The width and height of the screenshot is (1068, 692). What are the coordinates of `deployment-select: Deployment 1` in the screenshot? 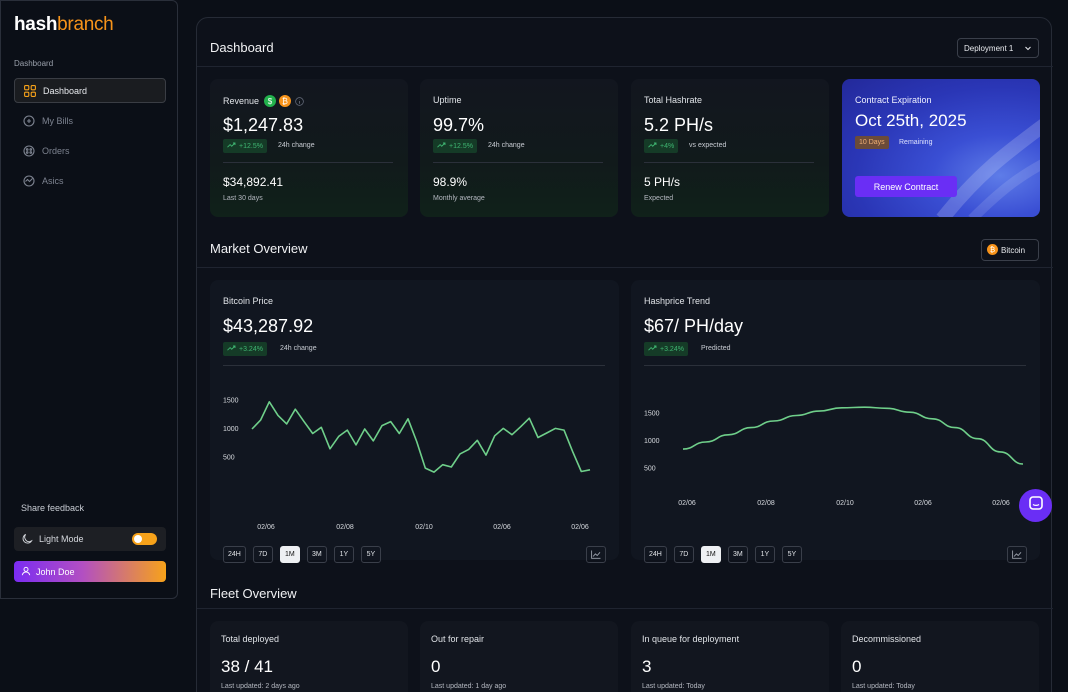 It's located at (998, 48).